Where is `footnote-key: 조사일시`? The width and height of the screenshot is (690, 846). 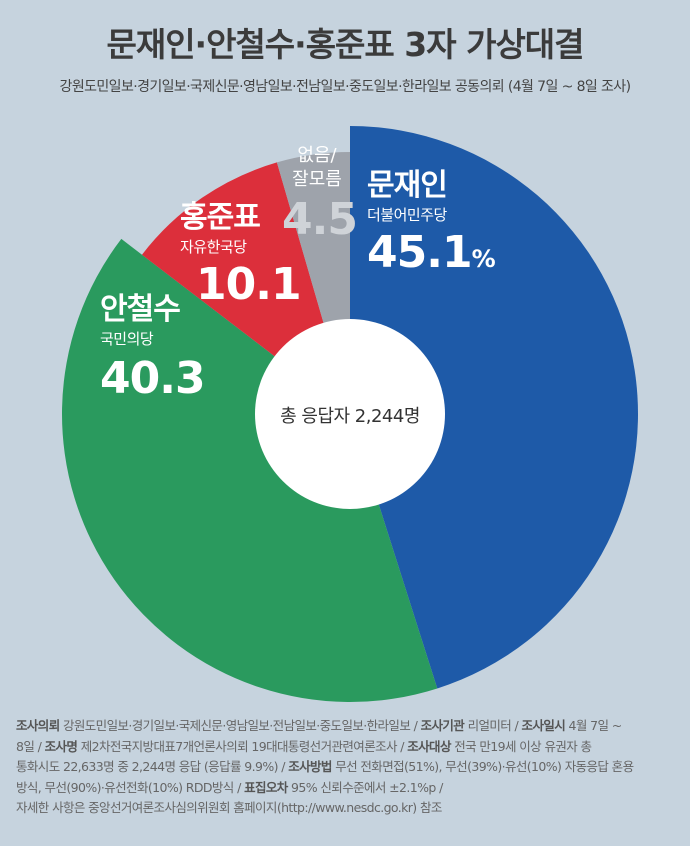 footnote-key: 조사일시 is located at coordinates (543, 725).